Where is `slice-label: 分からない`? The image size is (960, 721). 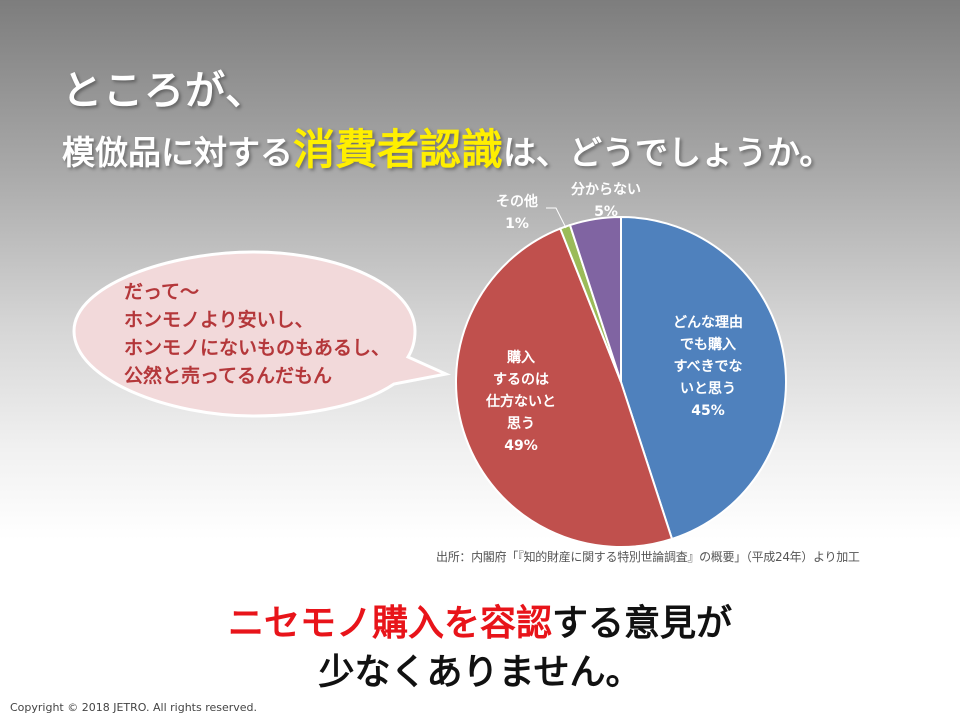
slice-label: 分からない is located at coordinates (606, 190).